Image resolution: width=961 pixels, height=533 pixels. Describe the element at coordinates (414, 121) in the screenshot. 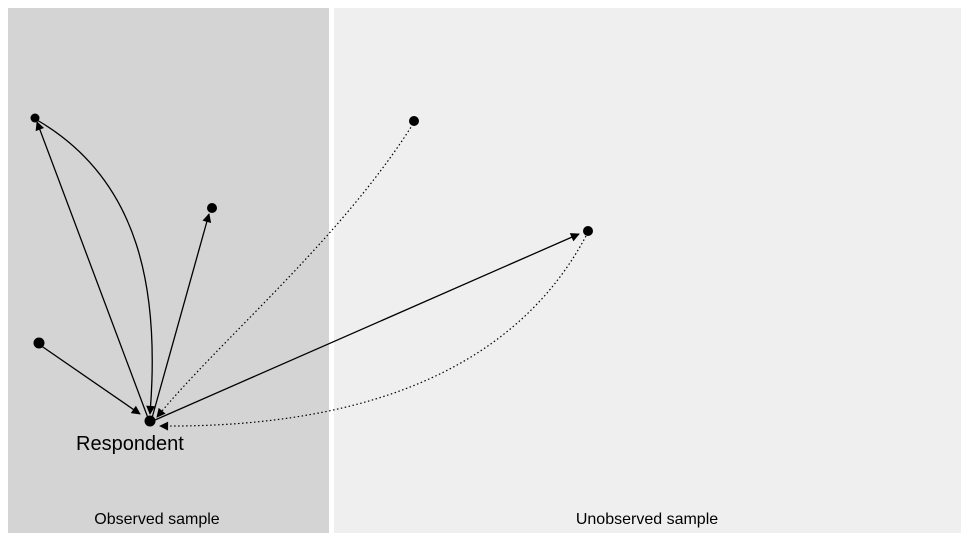

I see `node-unobserved-top` at that location.